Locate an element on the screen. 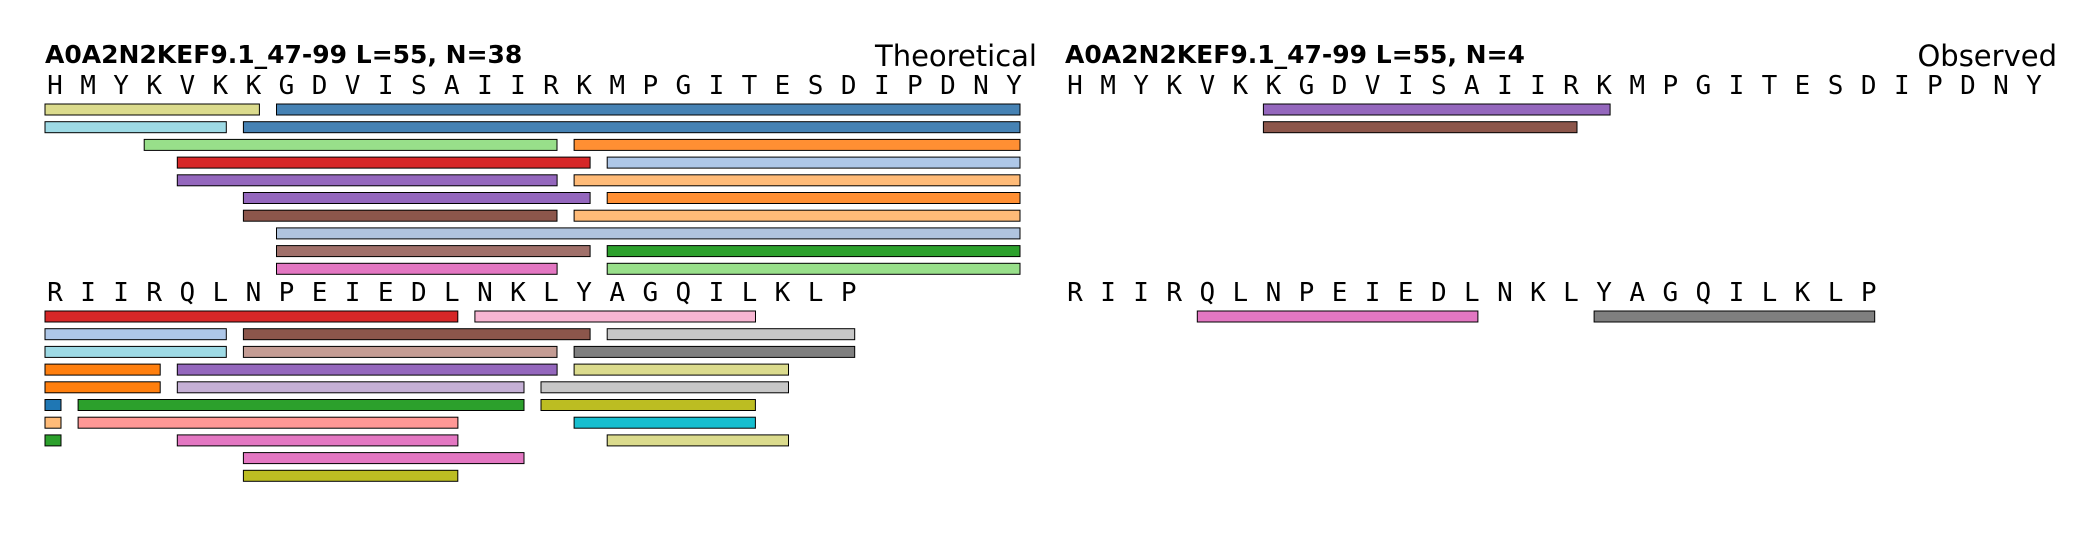 The height and width of the screenshot is (540, 2100). panel-label: Theoretical is located at coordinates (955, 56).